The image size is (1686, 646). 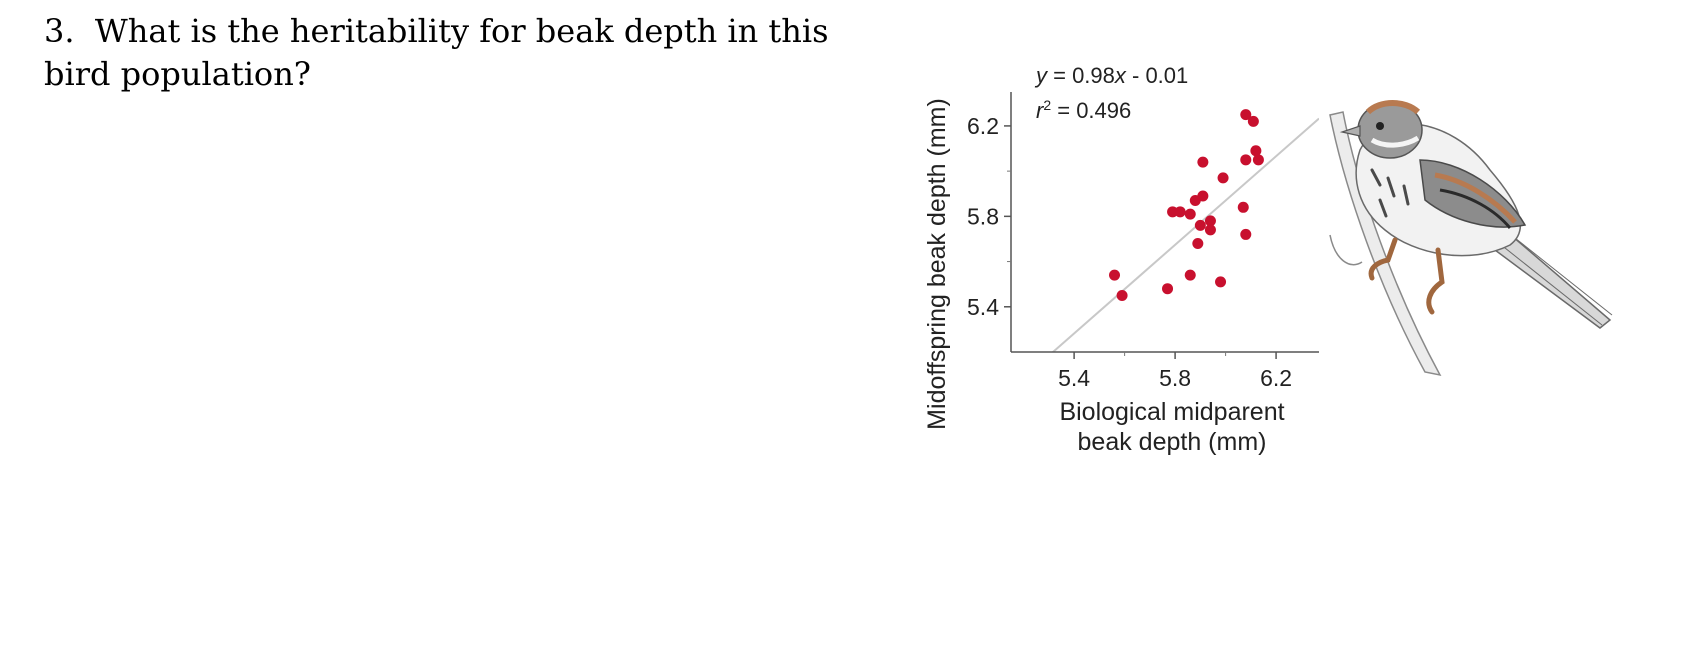 What do you see at coordinates (983, 126) in the screenshot?
I see `y-tick-label: 6.2` at bounding box center [983, 126].